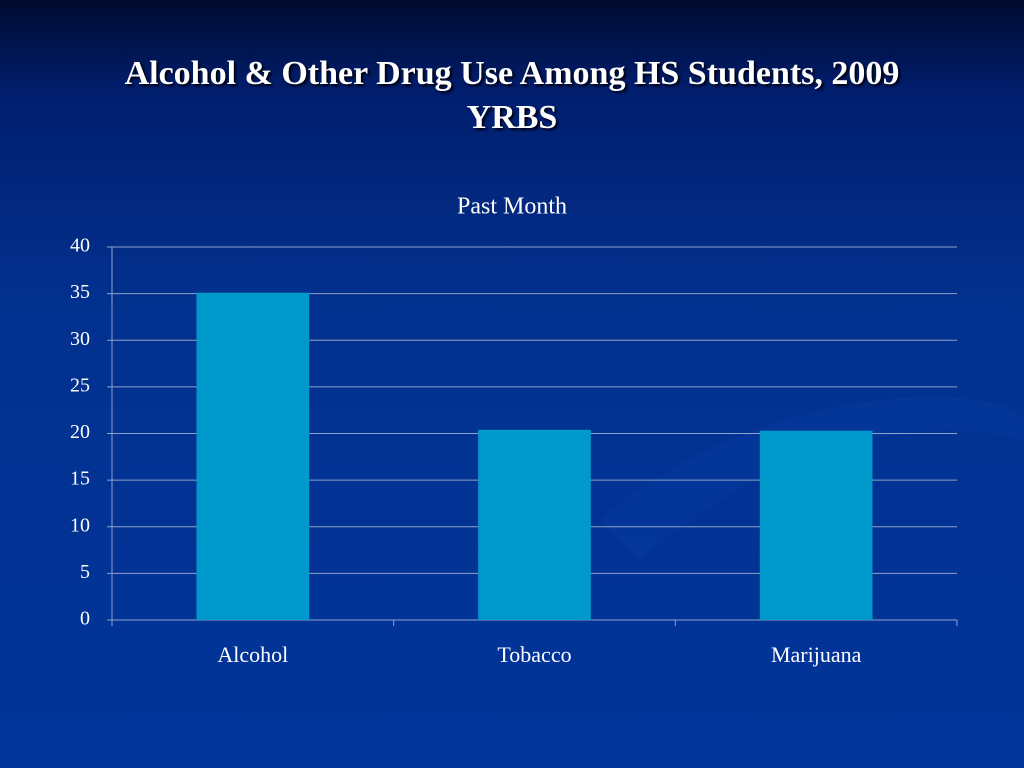 The height and width of the screenshot is (768, 1024). Describe the element at coordinates (80, 292) in the screenshot. I see `y-tick-label: 35` at that location.